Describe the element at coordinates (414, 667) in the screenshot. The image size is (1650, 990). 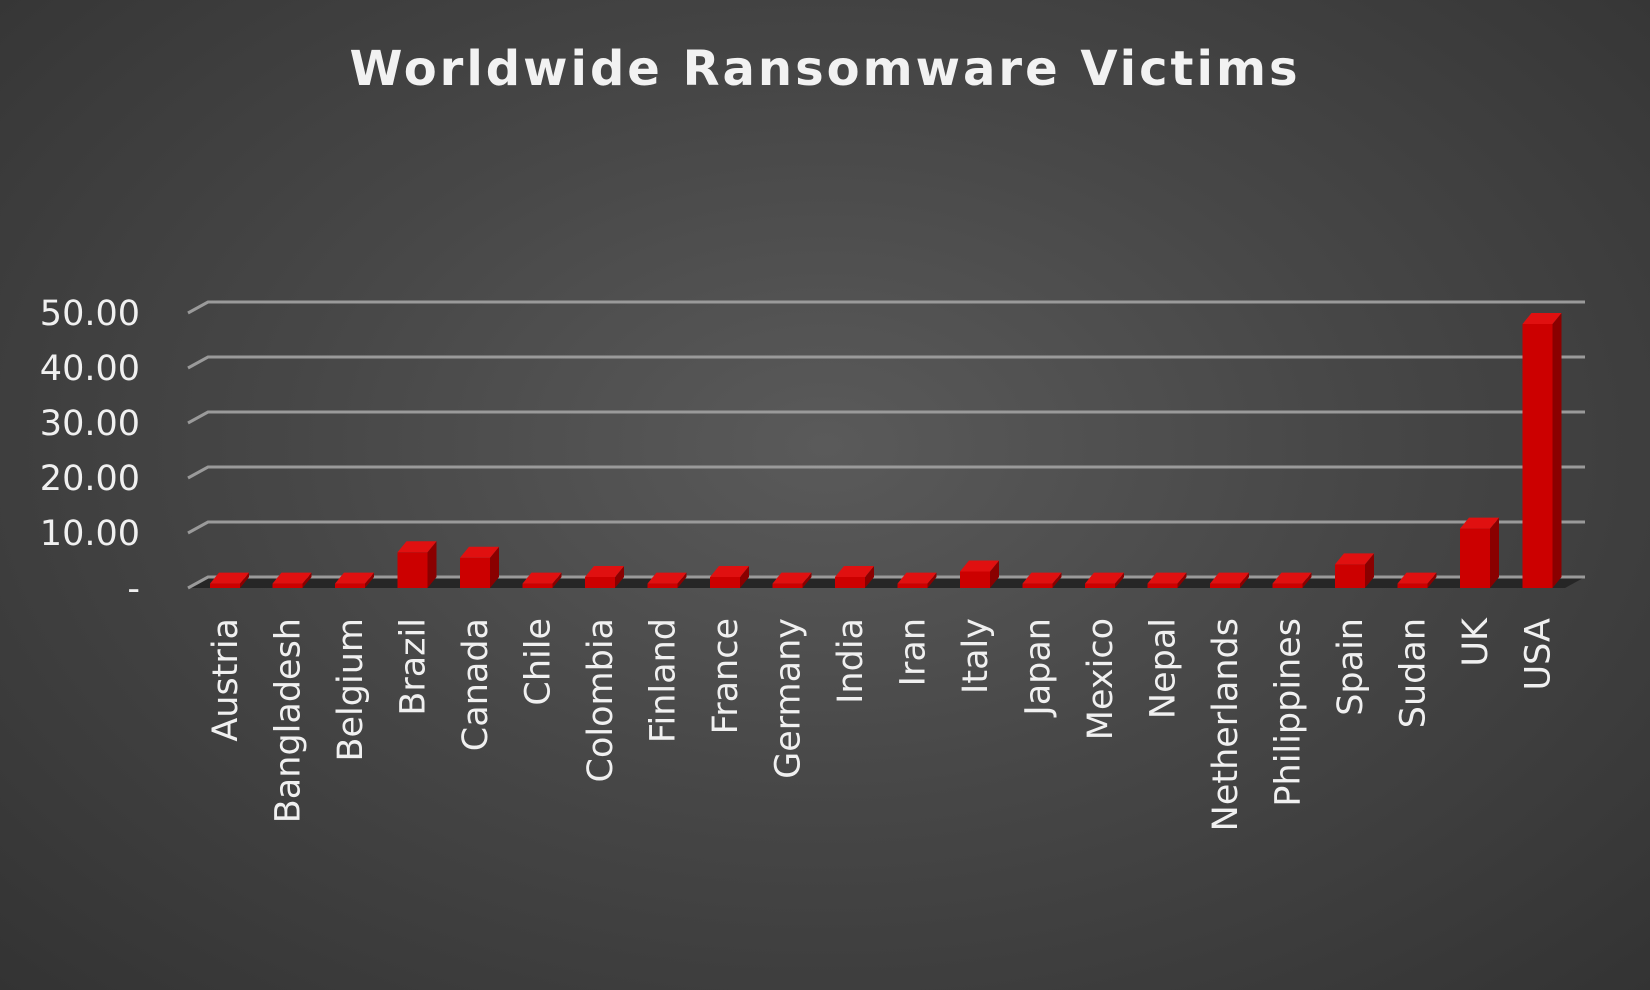
I see `x-tick-label: Brazil` at that location.